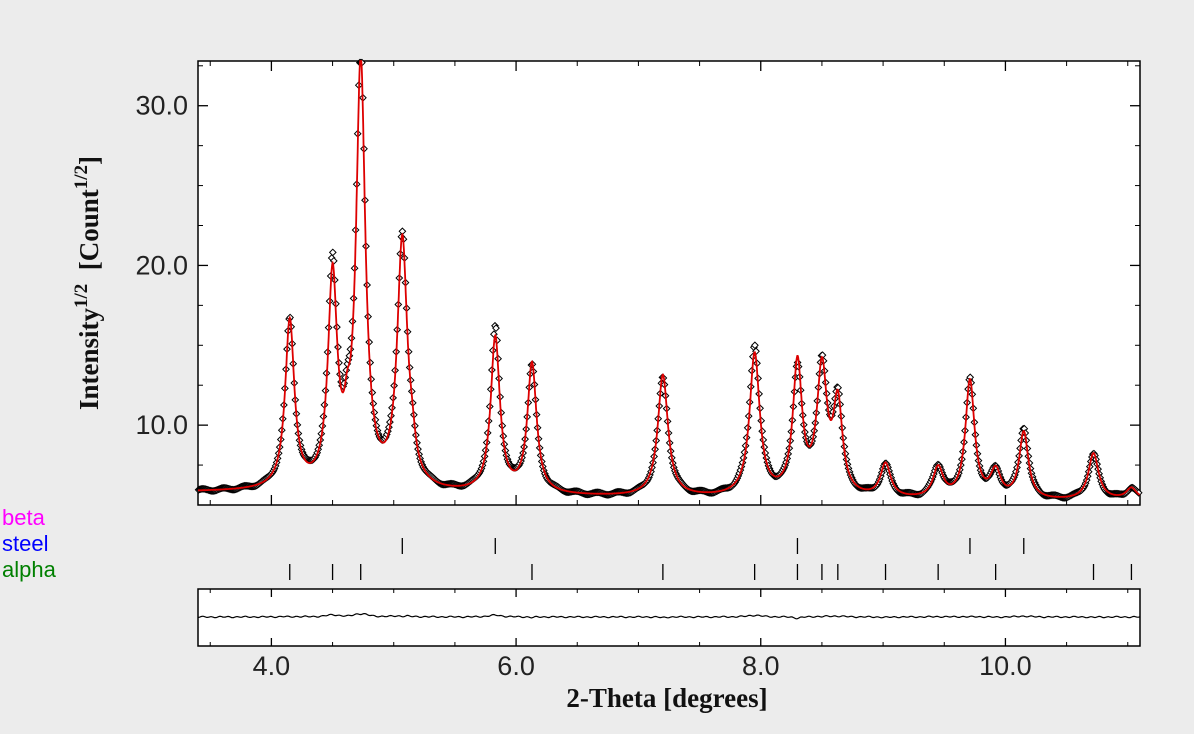  I want to click on y-tick-label: 30.0, so click(161, 106).